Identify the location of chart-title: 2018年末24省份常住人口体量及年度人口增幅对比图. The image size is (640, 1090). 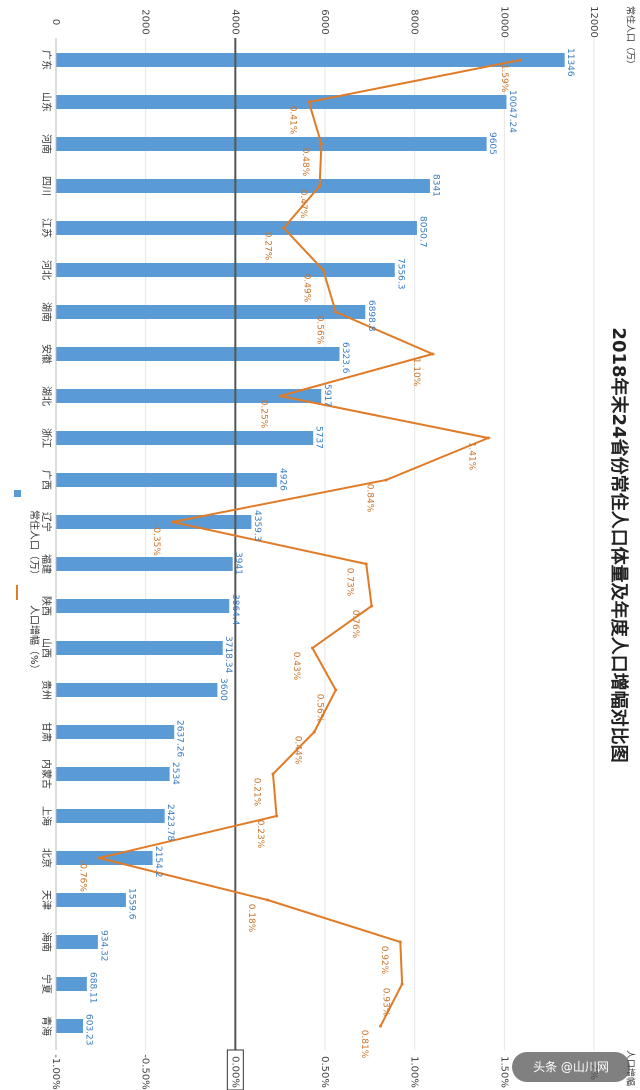
(619, 544).